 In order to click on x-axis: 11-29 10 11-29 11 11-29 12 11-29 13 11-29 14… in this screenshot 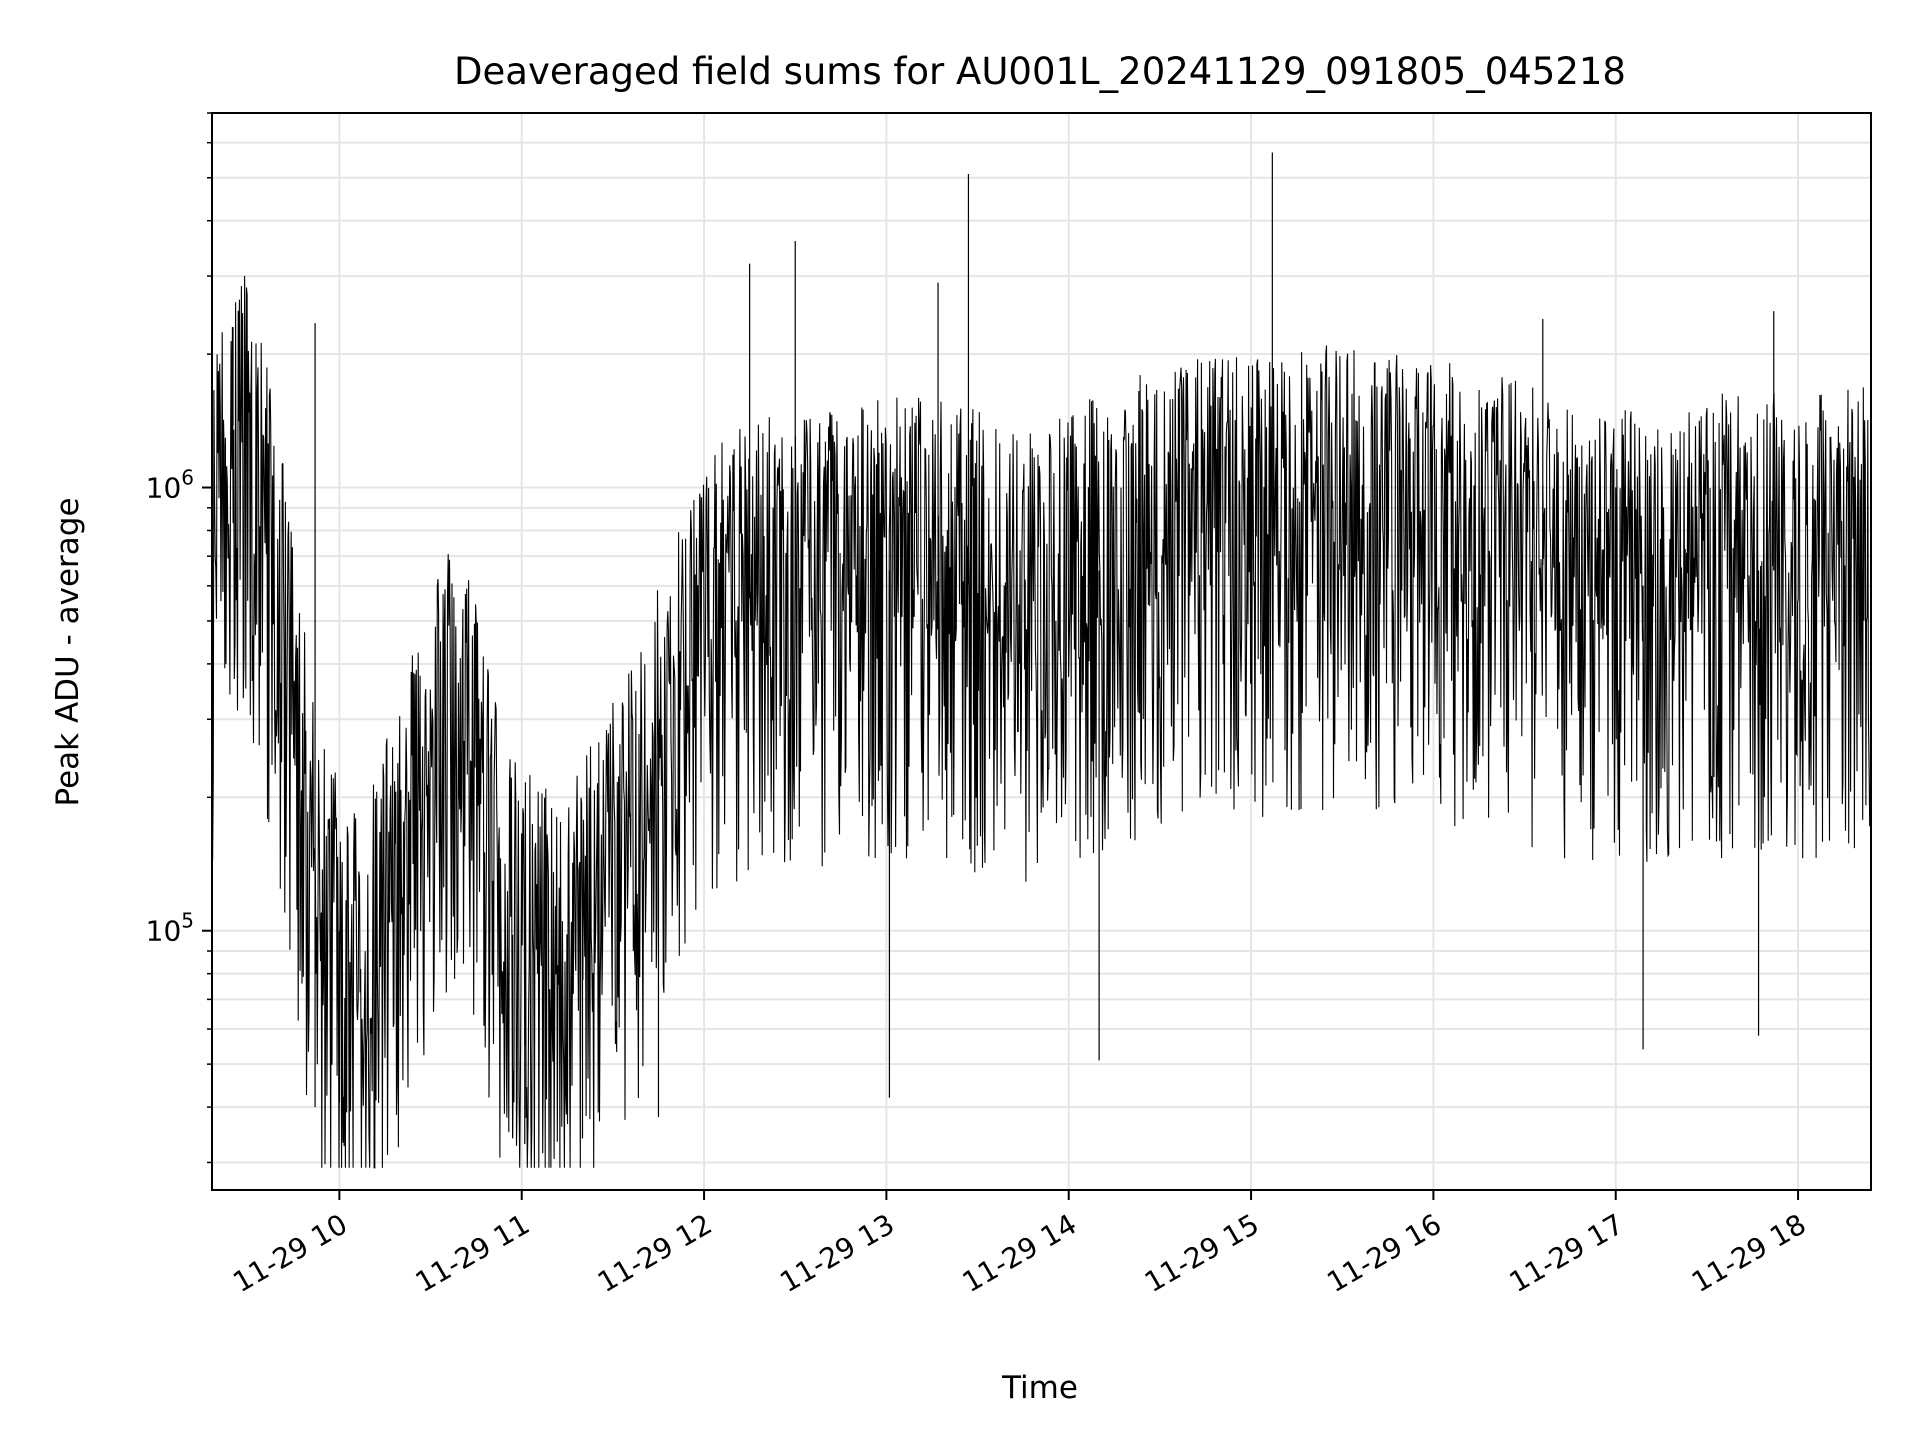, I will do `click(1019, 1244)`.